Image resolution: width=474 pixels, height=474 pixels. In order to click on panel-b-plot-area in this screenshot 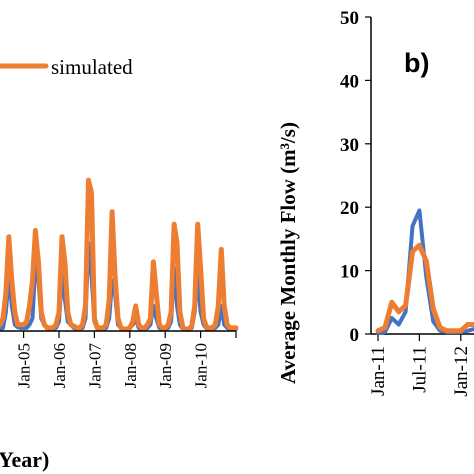, I will do `click(424, 271)`.